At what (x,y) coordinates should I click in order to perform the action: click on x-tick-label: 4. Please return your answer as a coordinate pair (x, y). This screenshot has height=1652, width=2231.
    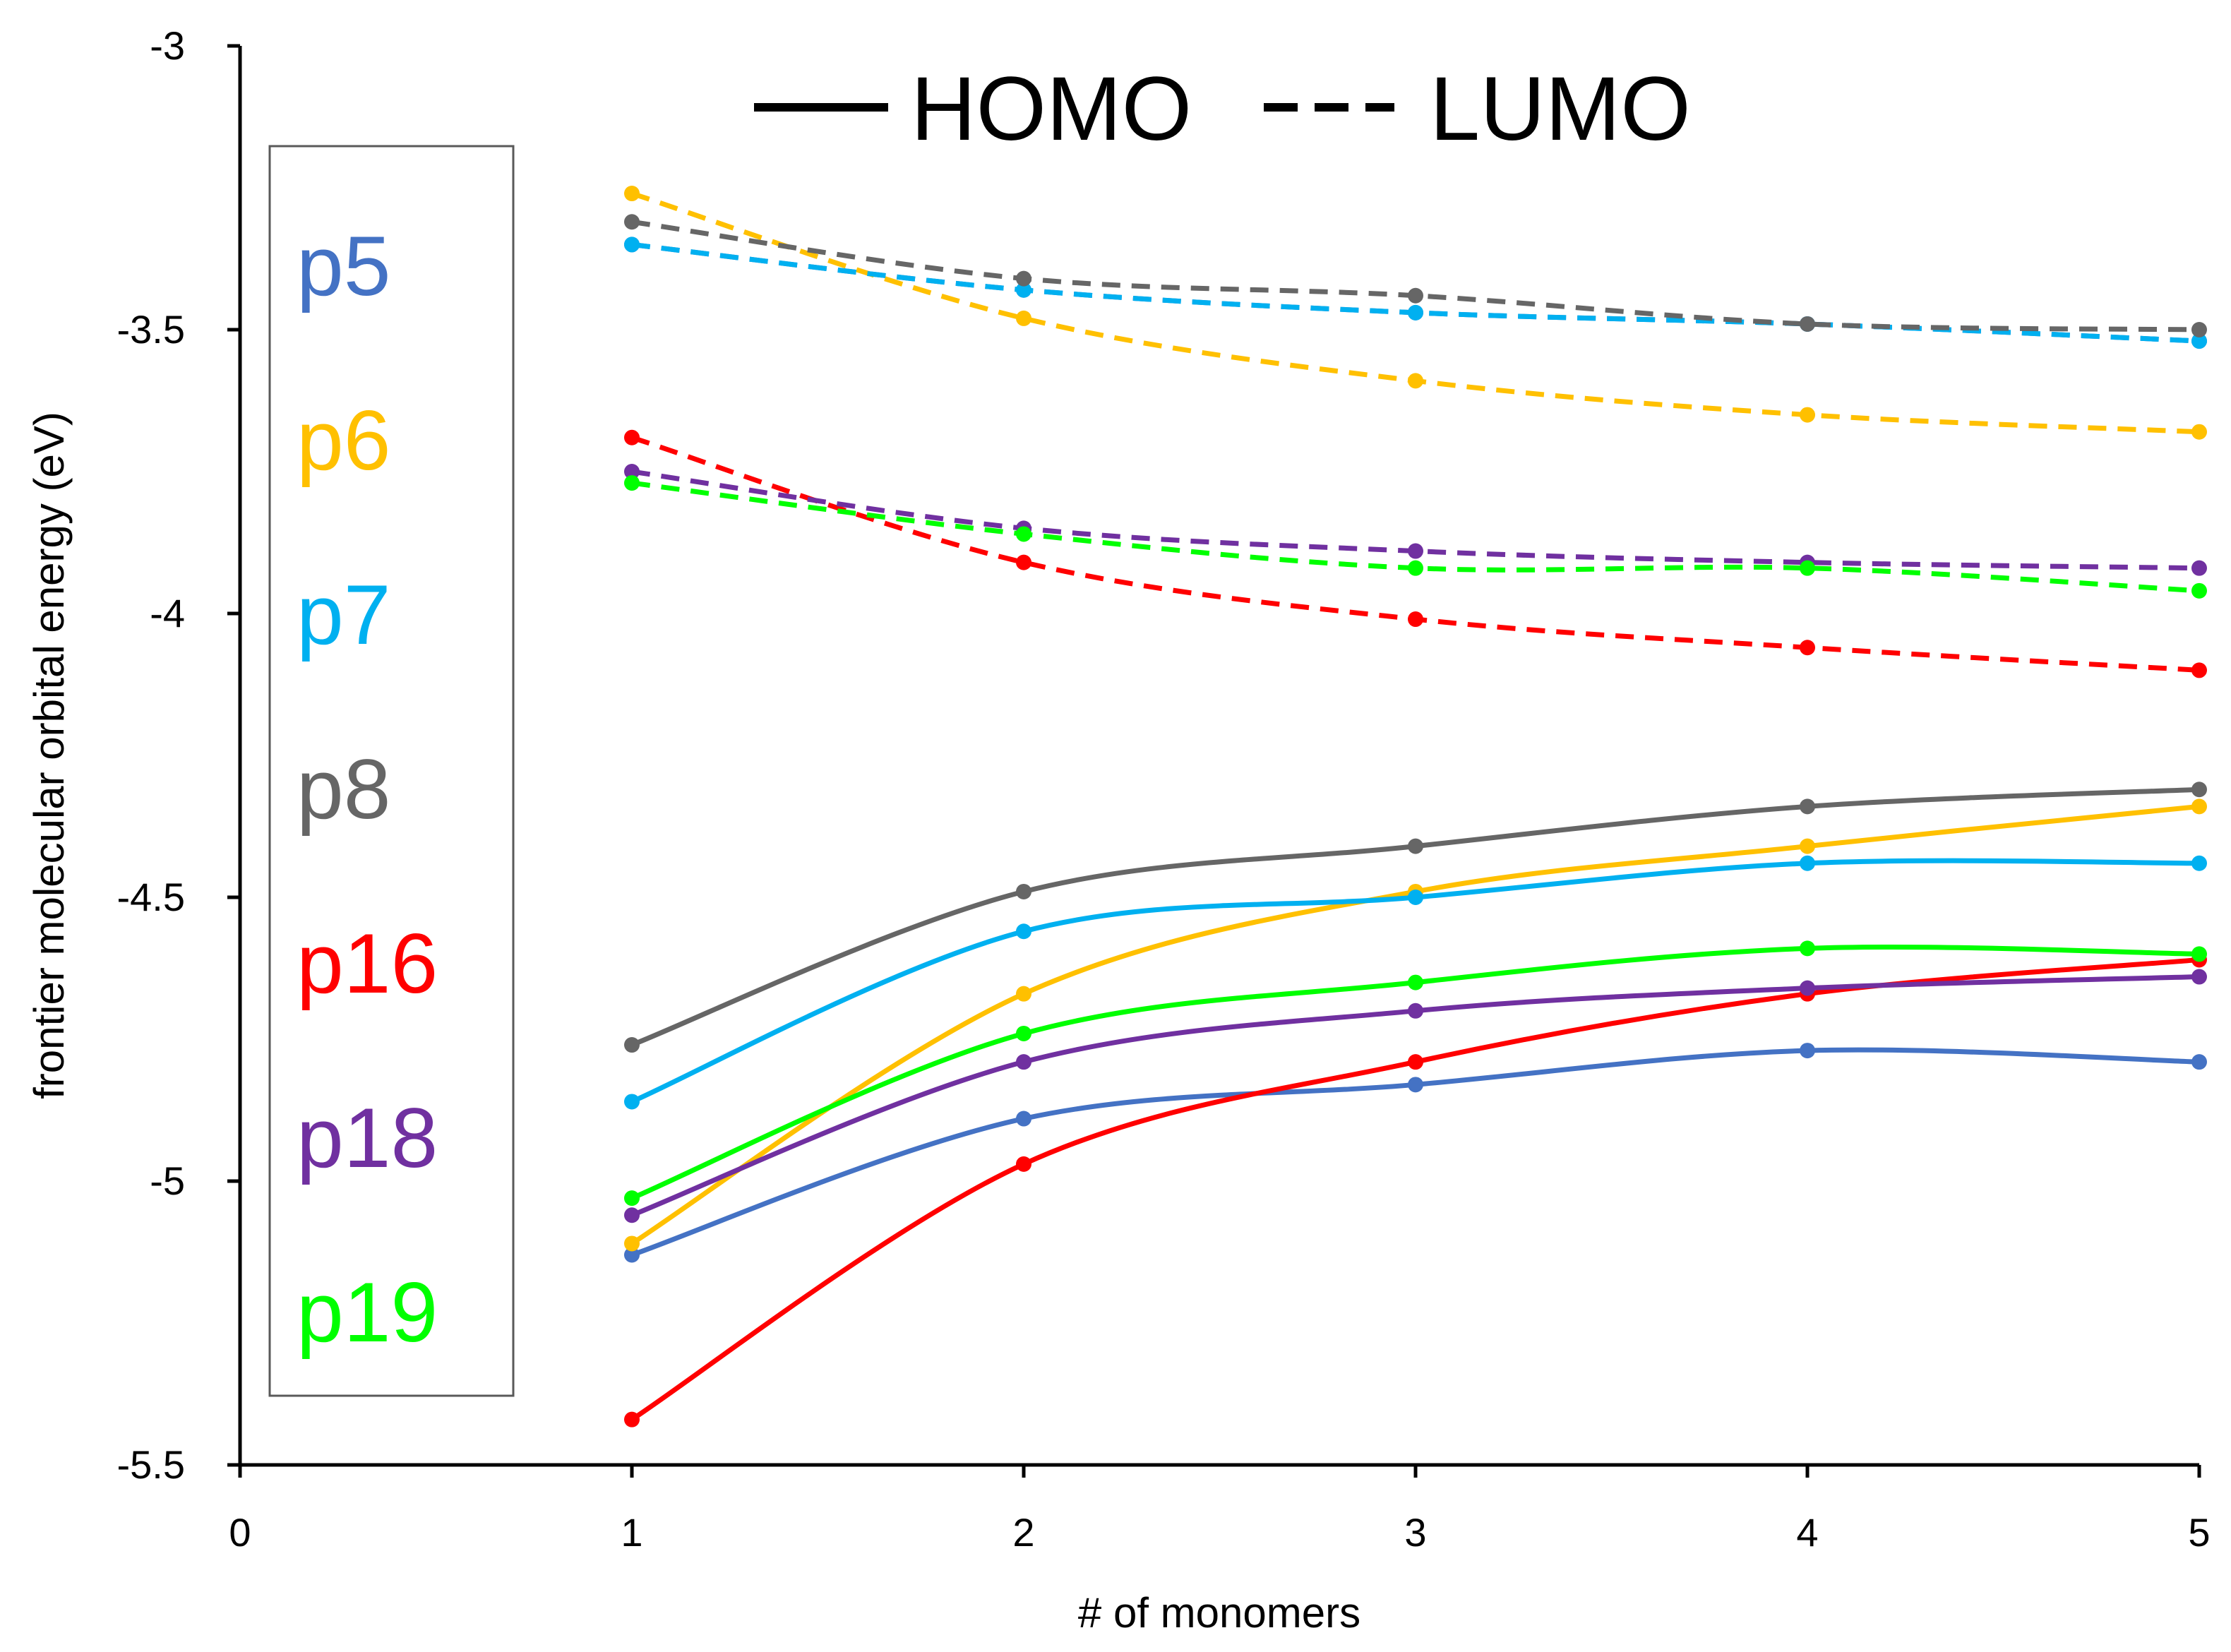
    Looking at the image, I should click on (1807, 1532).